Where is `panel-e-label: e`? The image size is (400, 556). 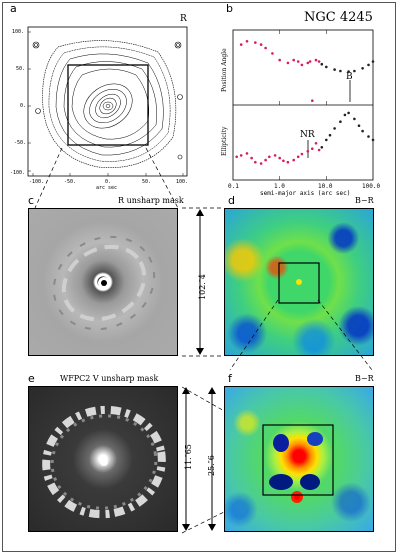
panel-e-label: e is located at coordinates (31, 378).